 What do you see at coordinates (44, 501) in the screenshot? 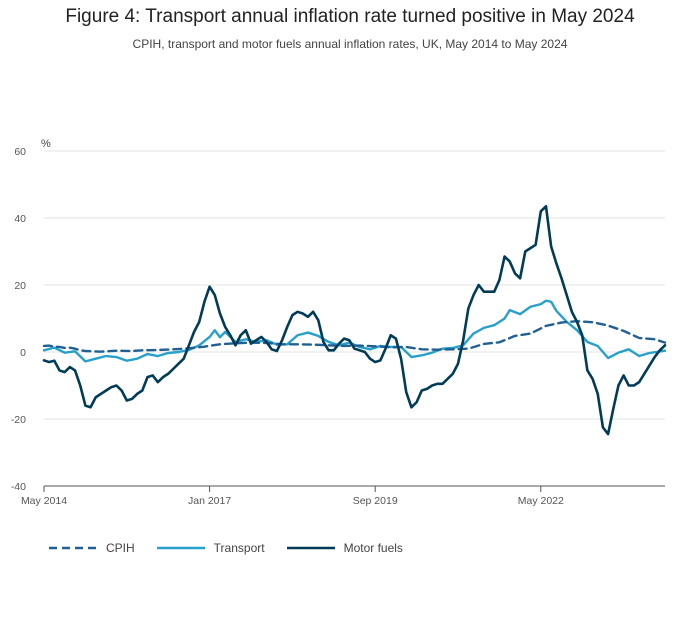
I see `x-tick-label: May 2014` at bounding box center [44, 501].